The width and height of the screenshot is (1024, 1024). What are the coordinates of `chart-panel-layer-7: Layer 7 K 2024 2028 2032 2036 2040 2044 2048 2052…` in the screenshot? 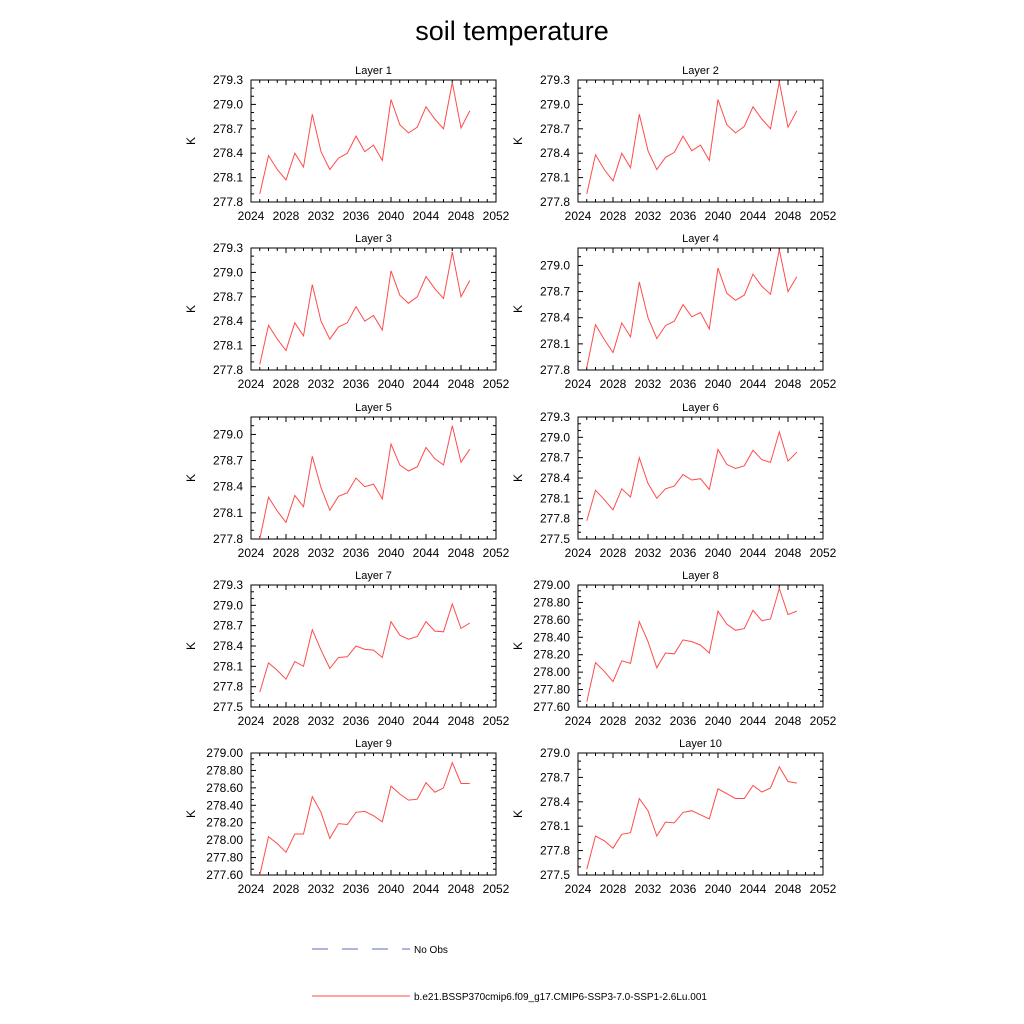 It's located at (347, 649).